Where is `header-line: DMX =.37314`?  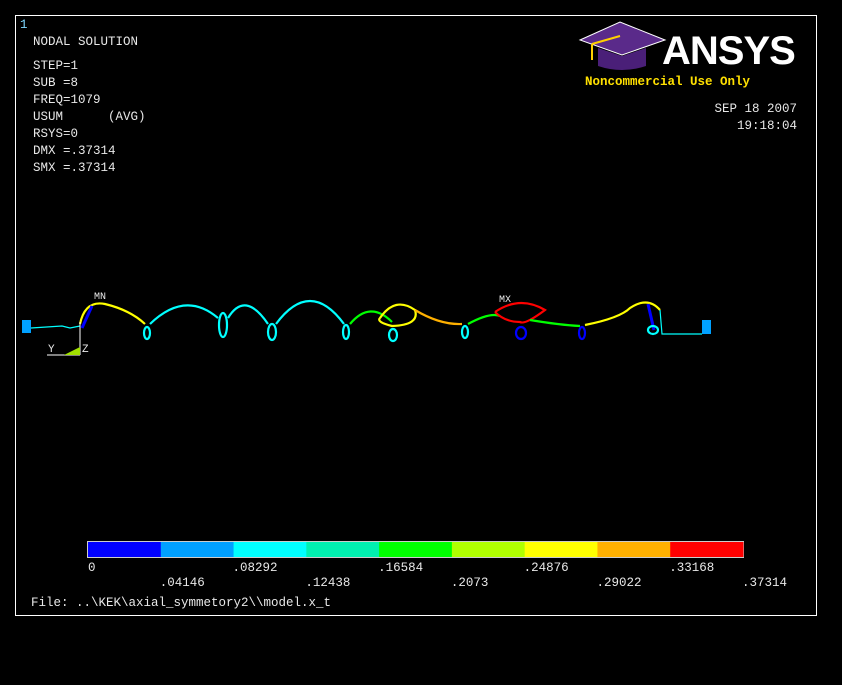 header-line: DMX =.37314 is located at coordinates (74, 151).